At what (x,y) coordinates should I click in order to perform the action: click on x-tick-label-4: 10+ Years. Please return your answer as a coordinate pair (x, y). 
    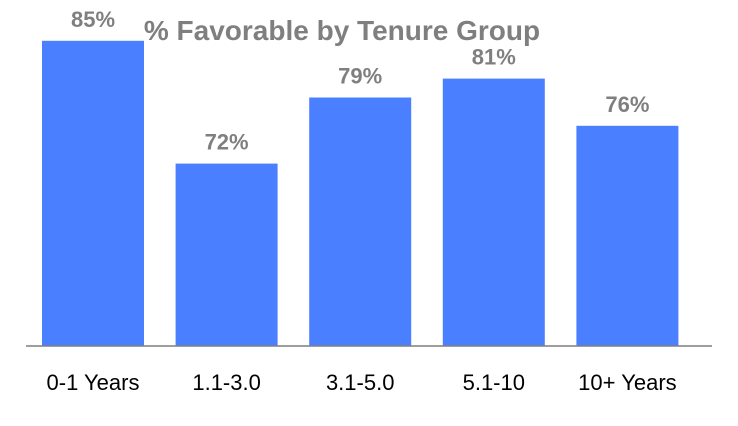
    Looking at the image, I should click on (627, 382).